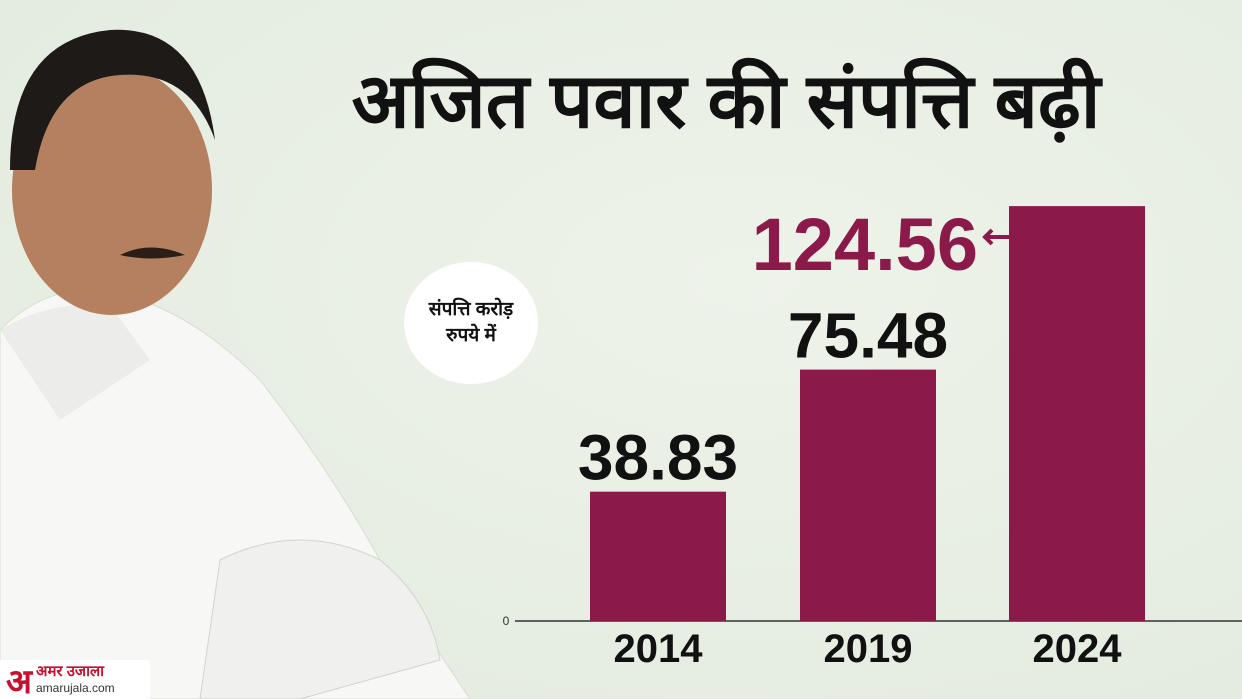  I want to click on x-tick-label: 2014, so click(659, 649).